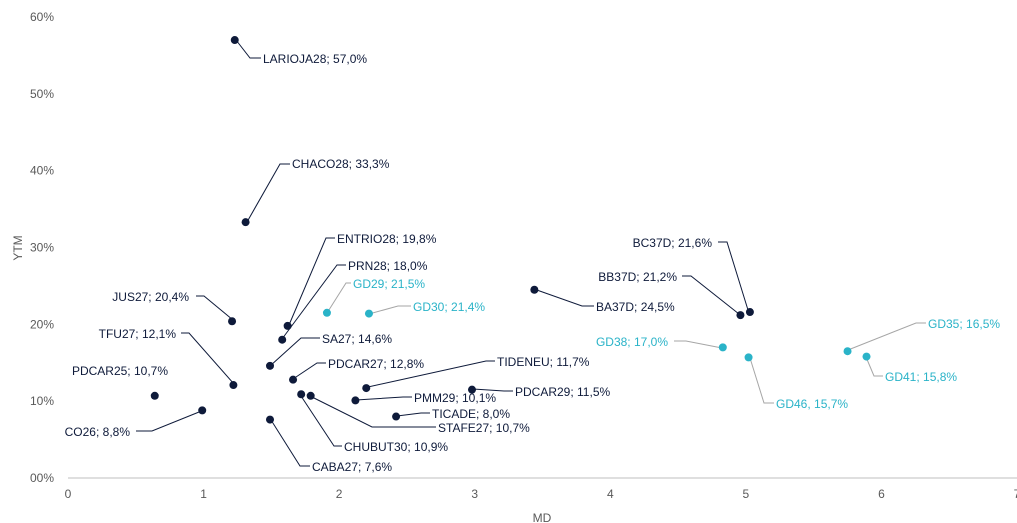 The image size is (1017, 523). Describe the element at coordinates (474, 494) in the screenshot. I see `x-tick-label: 3` at that location.